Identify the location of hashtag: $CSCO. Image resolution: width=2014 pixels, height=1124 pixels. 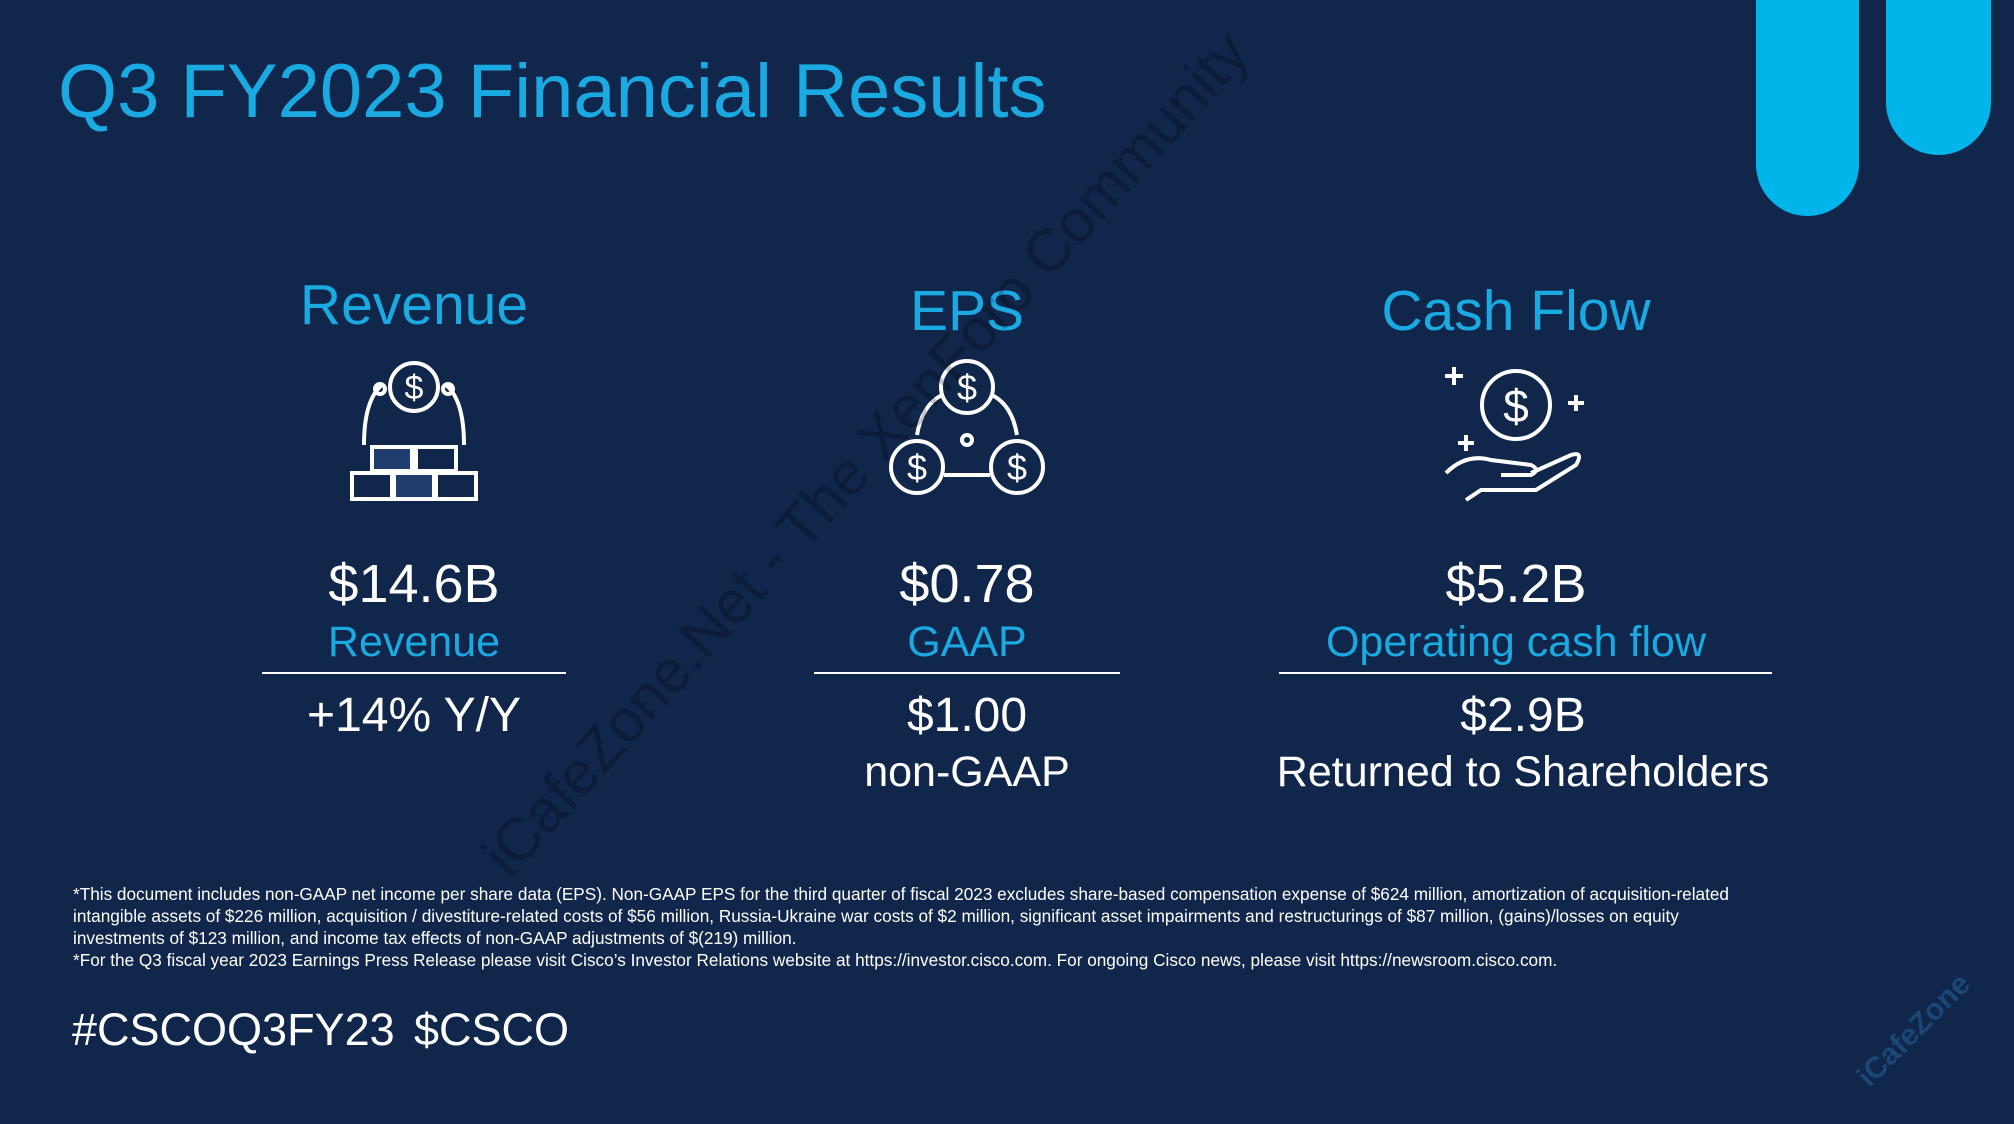
(492, 1029).